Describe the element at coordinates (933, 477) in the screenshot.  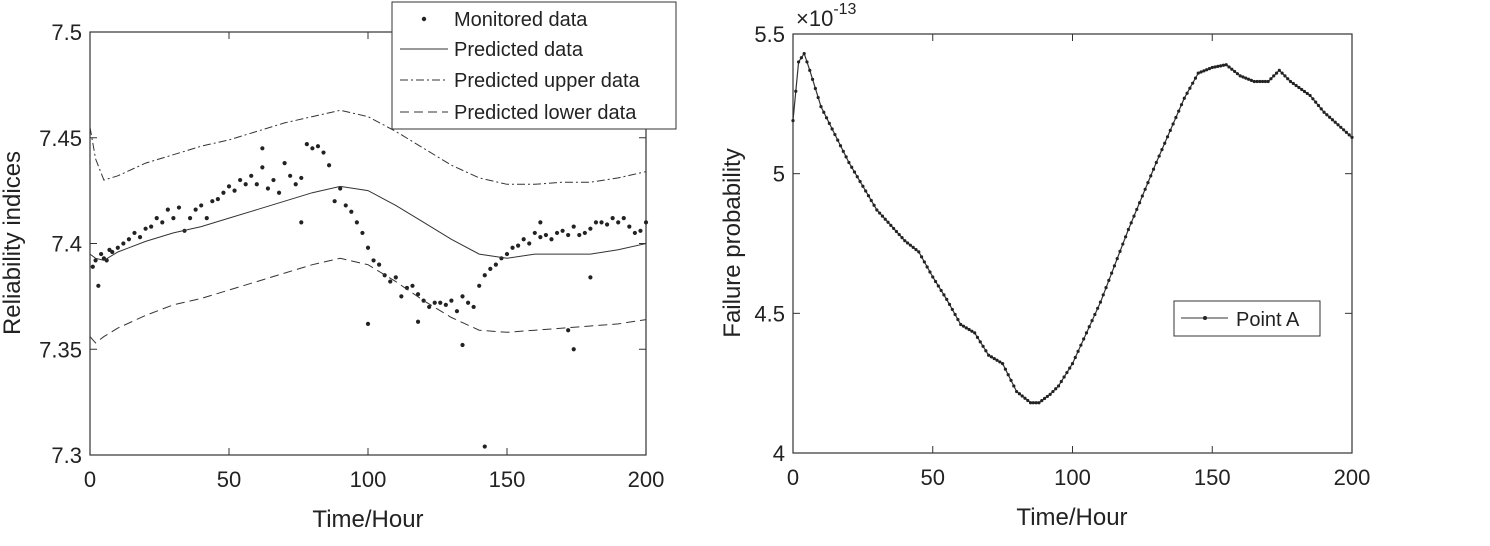
I see `x-tick-label: 50` at that location.